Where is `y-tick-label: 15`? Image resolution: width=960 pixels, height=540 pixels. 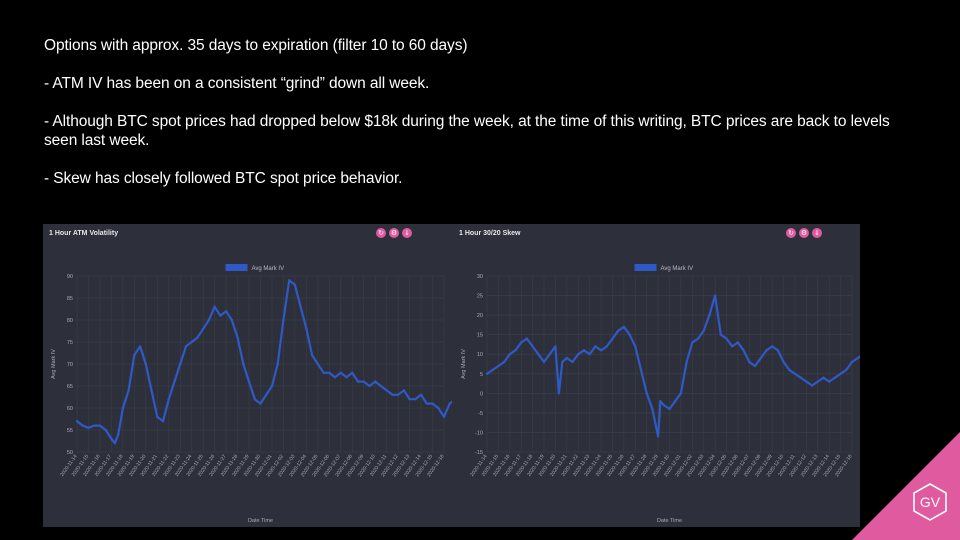 y-tick-label: 15 is located at coordinates (480, 336).